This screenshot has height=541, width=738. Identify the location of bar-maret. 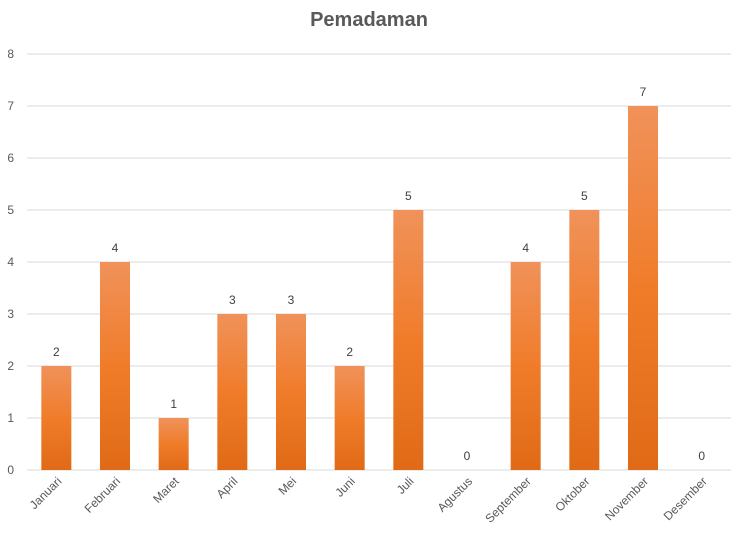
(173, 444).